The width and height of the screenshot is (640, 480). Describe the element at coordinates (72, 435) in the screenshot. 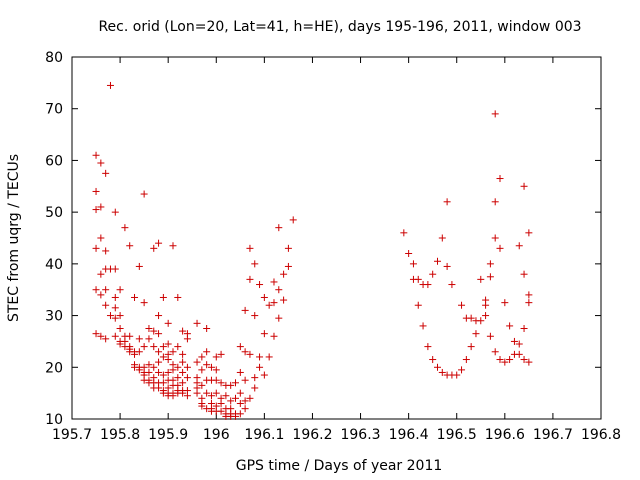

I see `x-tick-label: 195.7` at that location.